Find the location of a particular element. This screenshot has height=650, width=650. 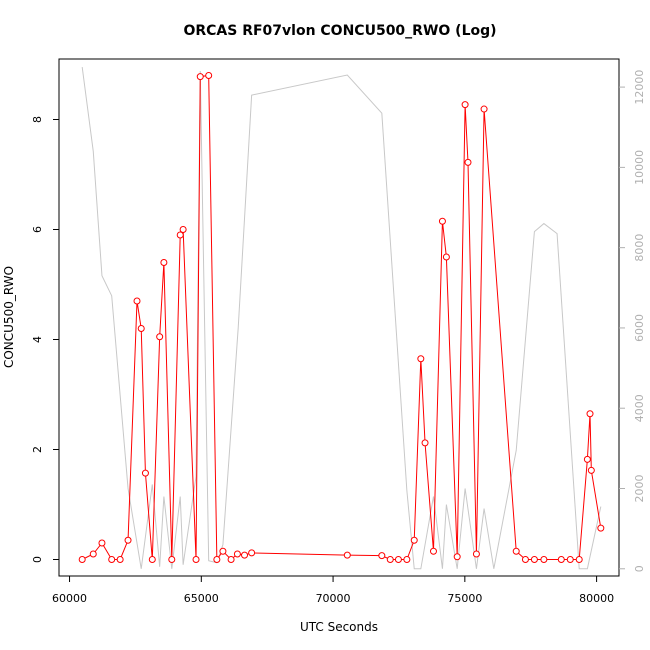

y-tick-label: 8 is located at coordinates (37, 119).